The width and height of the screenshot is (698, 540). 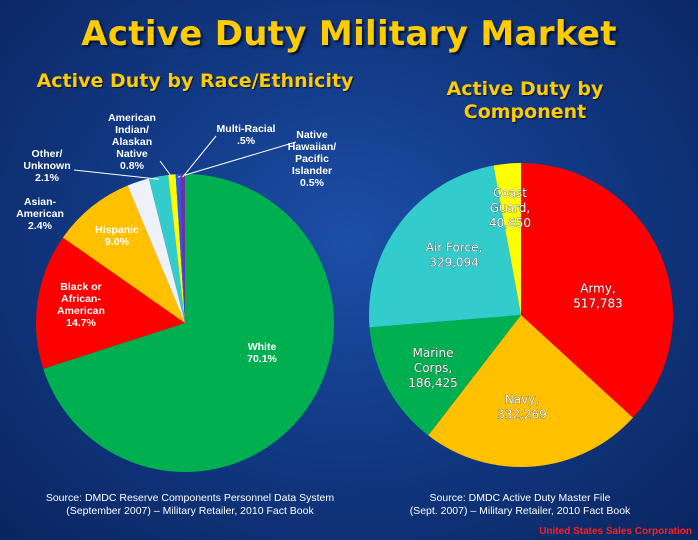 What do you see at coordinates (530, 391) in the screenshot?
I see `component-slice-navy` at bounding box center [530, 391].